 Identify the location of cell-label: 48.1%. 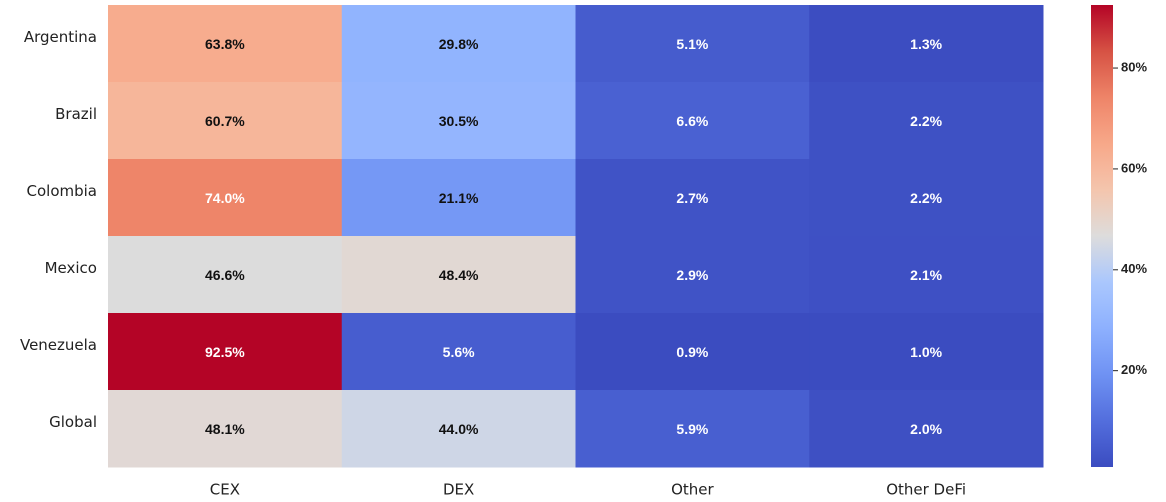
(225, 429).